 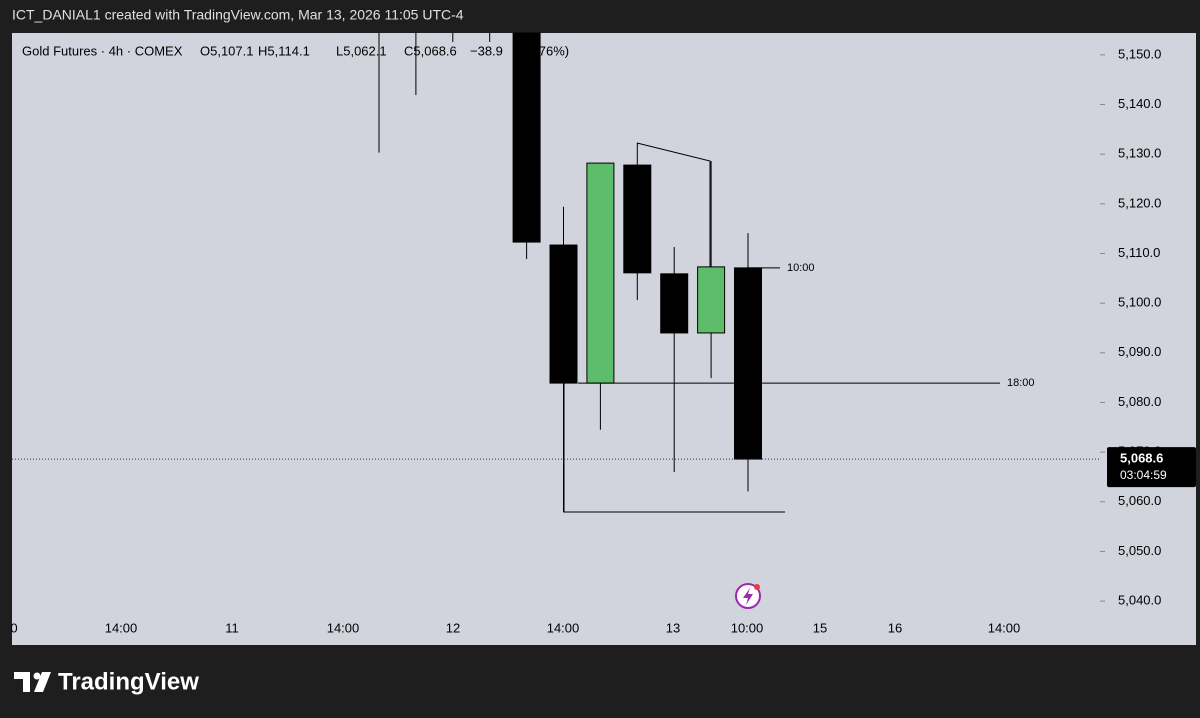 What do you see at coordinates (1139, 53) in the screenshot?
I see `y-tick-label: 5,150.0` at bounding box center [1139, 53].